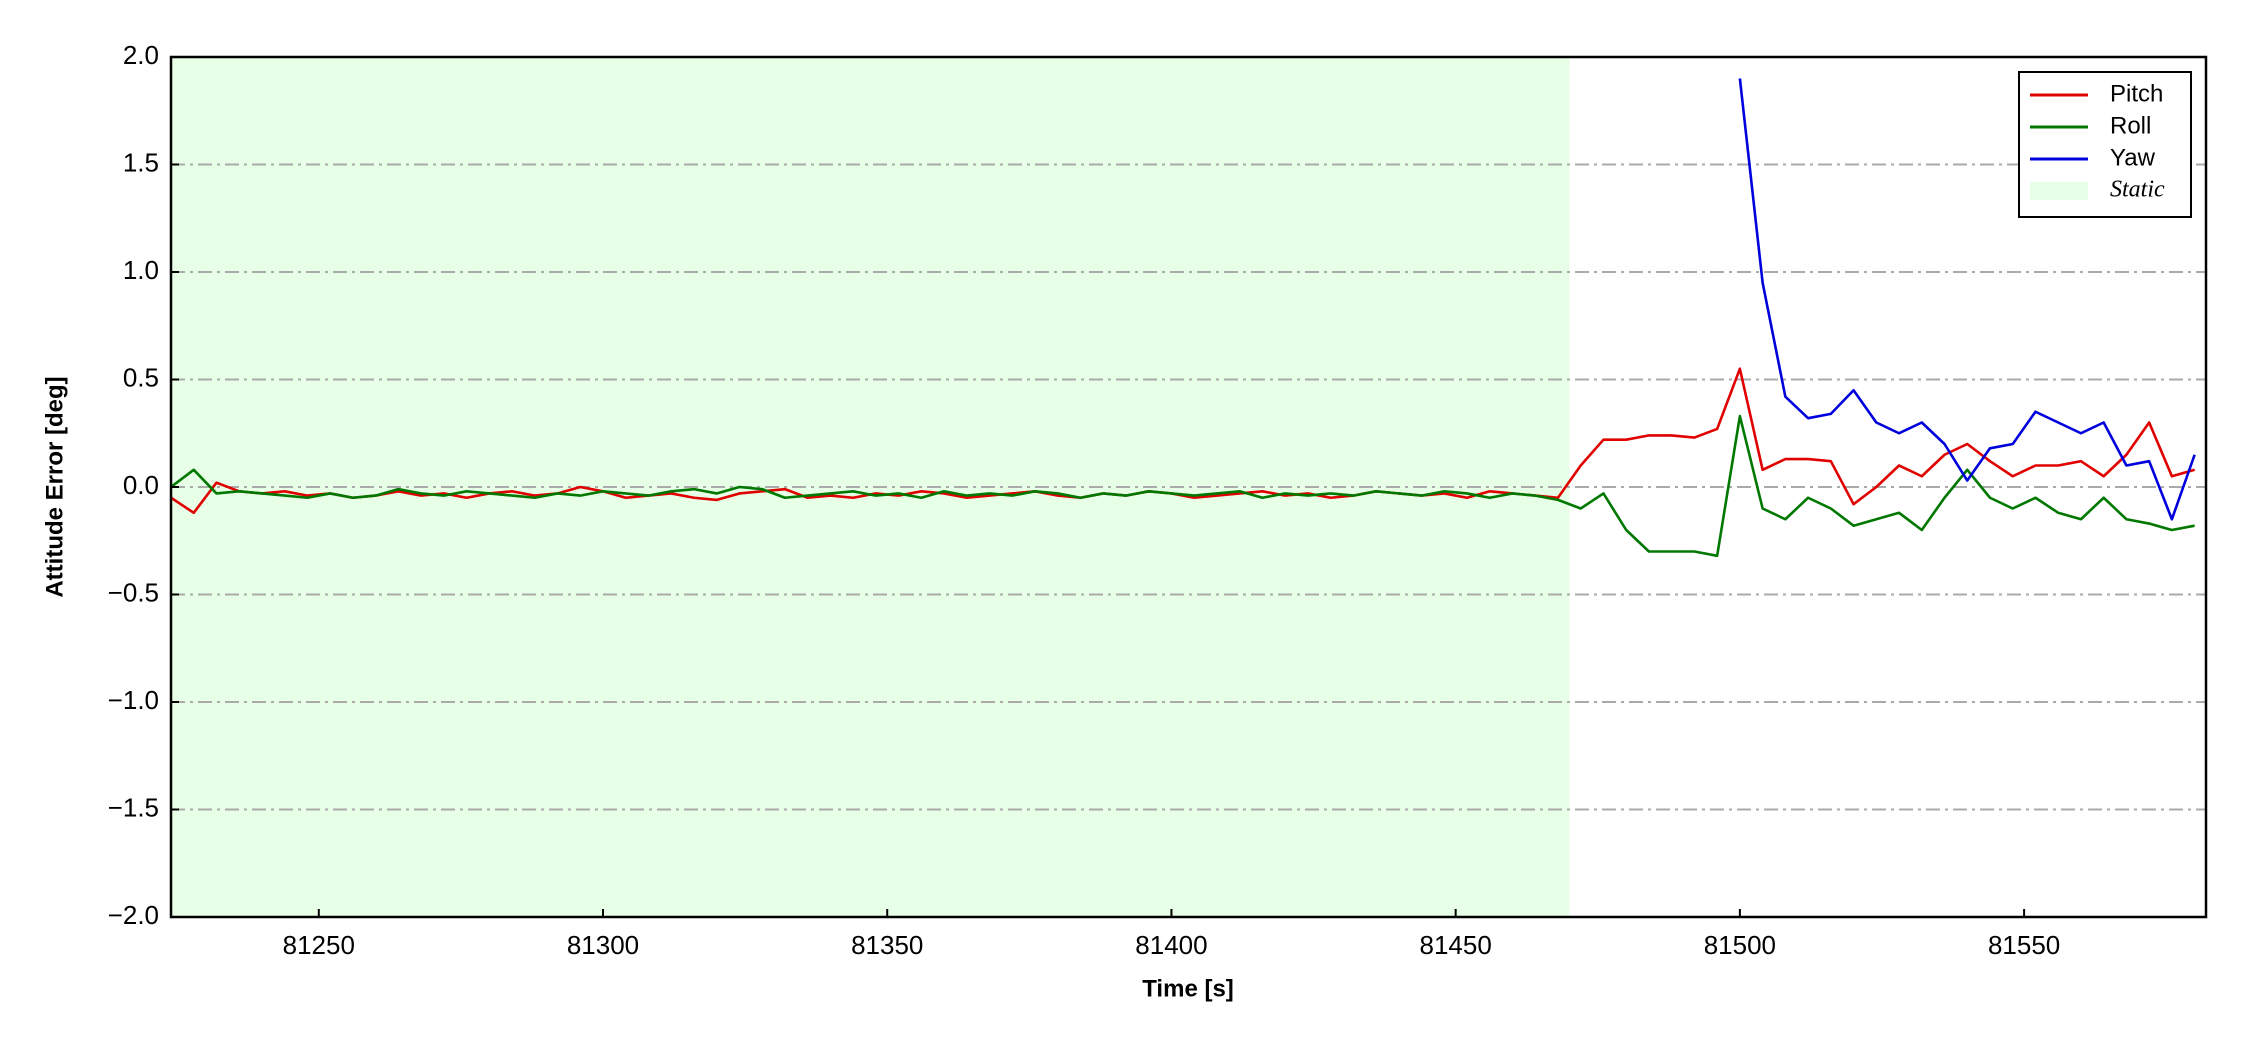  What do you see at coordinates (1188, 988) in the screenshot?
I see `x-axis-title: Time [s]` at bounding box center [1188, 988].